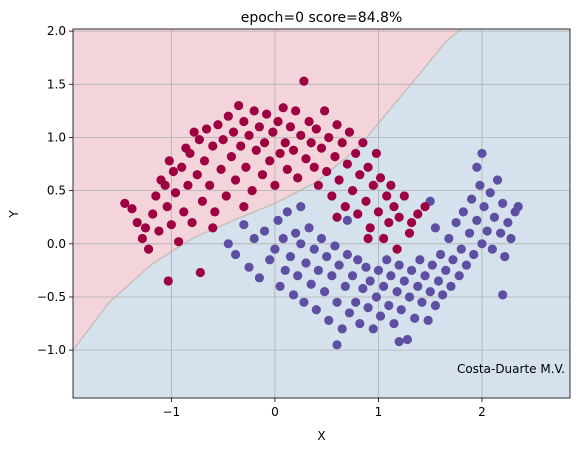  What do you see at coordinates (511, 369) in the screenshot?
I see `author-annotation: Costa-Duarte M.V.` at bounding box center [511, 369].